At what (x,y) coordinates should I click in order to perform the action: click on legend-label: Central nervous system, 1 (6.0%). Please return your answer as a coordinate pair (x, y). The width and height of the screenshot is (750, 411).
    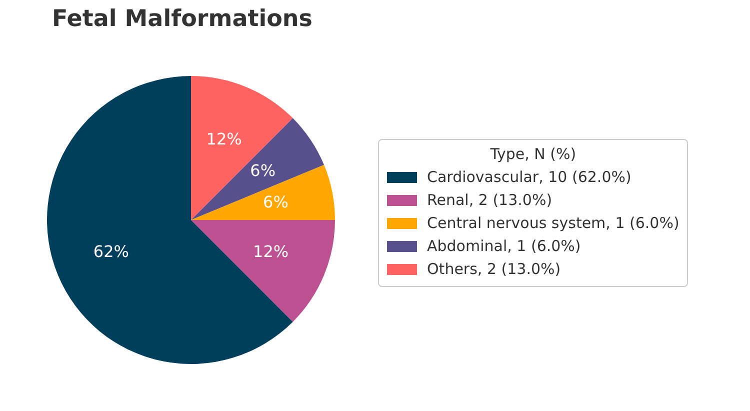
    Looking at the image, I should click on (553, 223).